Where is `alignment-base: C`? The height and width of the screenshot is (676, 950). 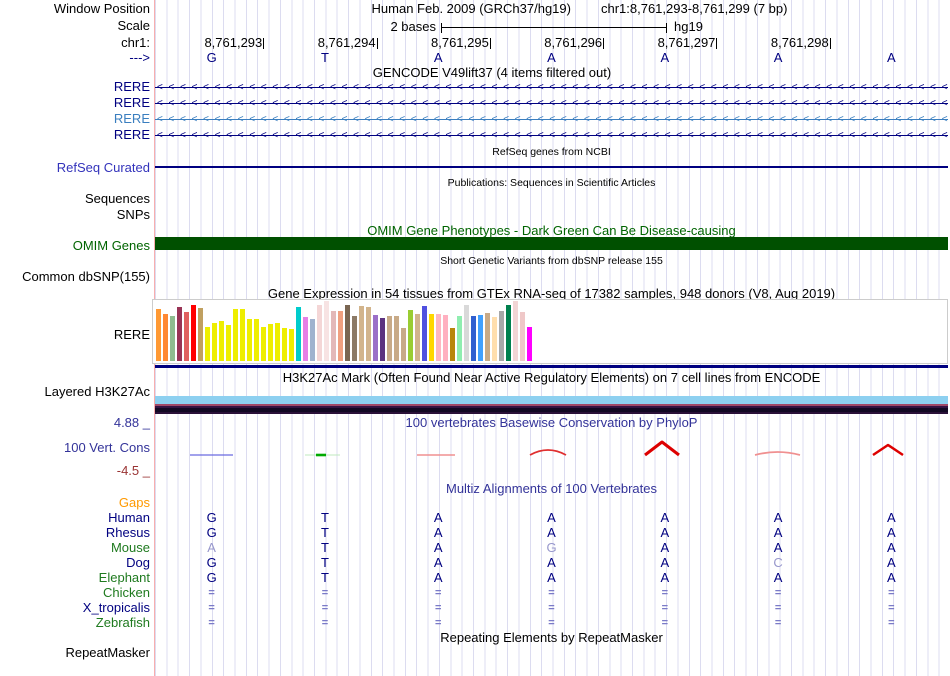 alignment-base: C is located at coordinates (778, 562).